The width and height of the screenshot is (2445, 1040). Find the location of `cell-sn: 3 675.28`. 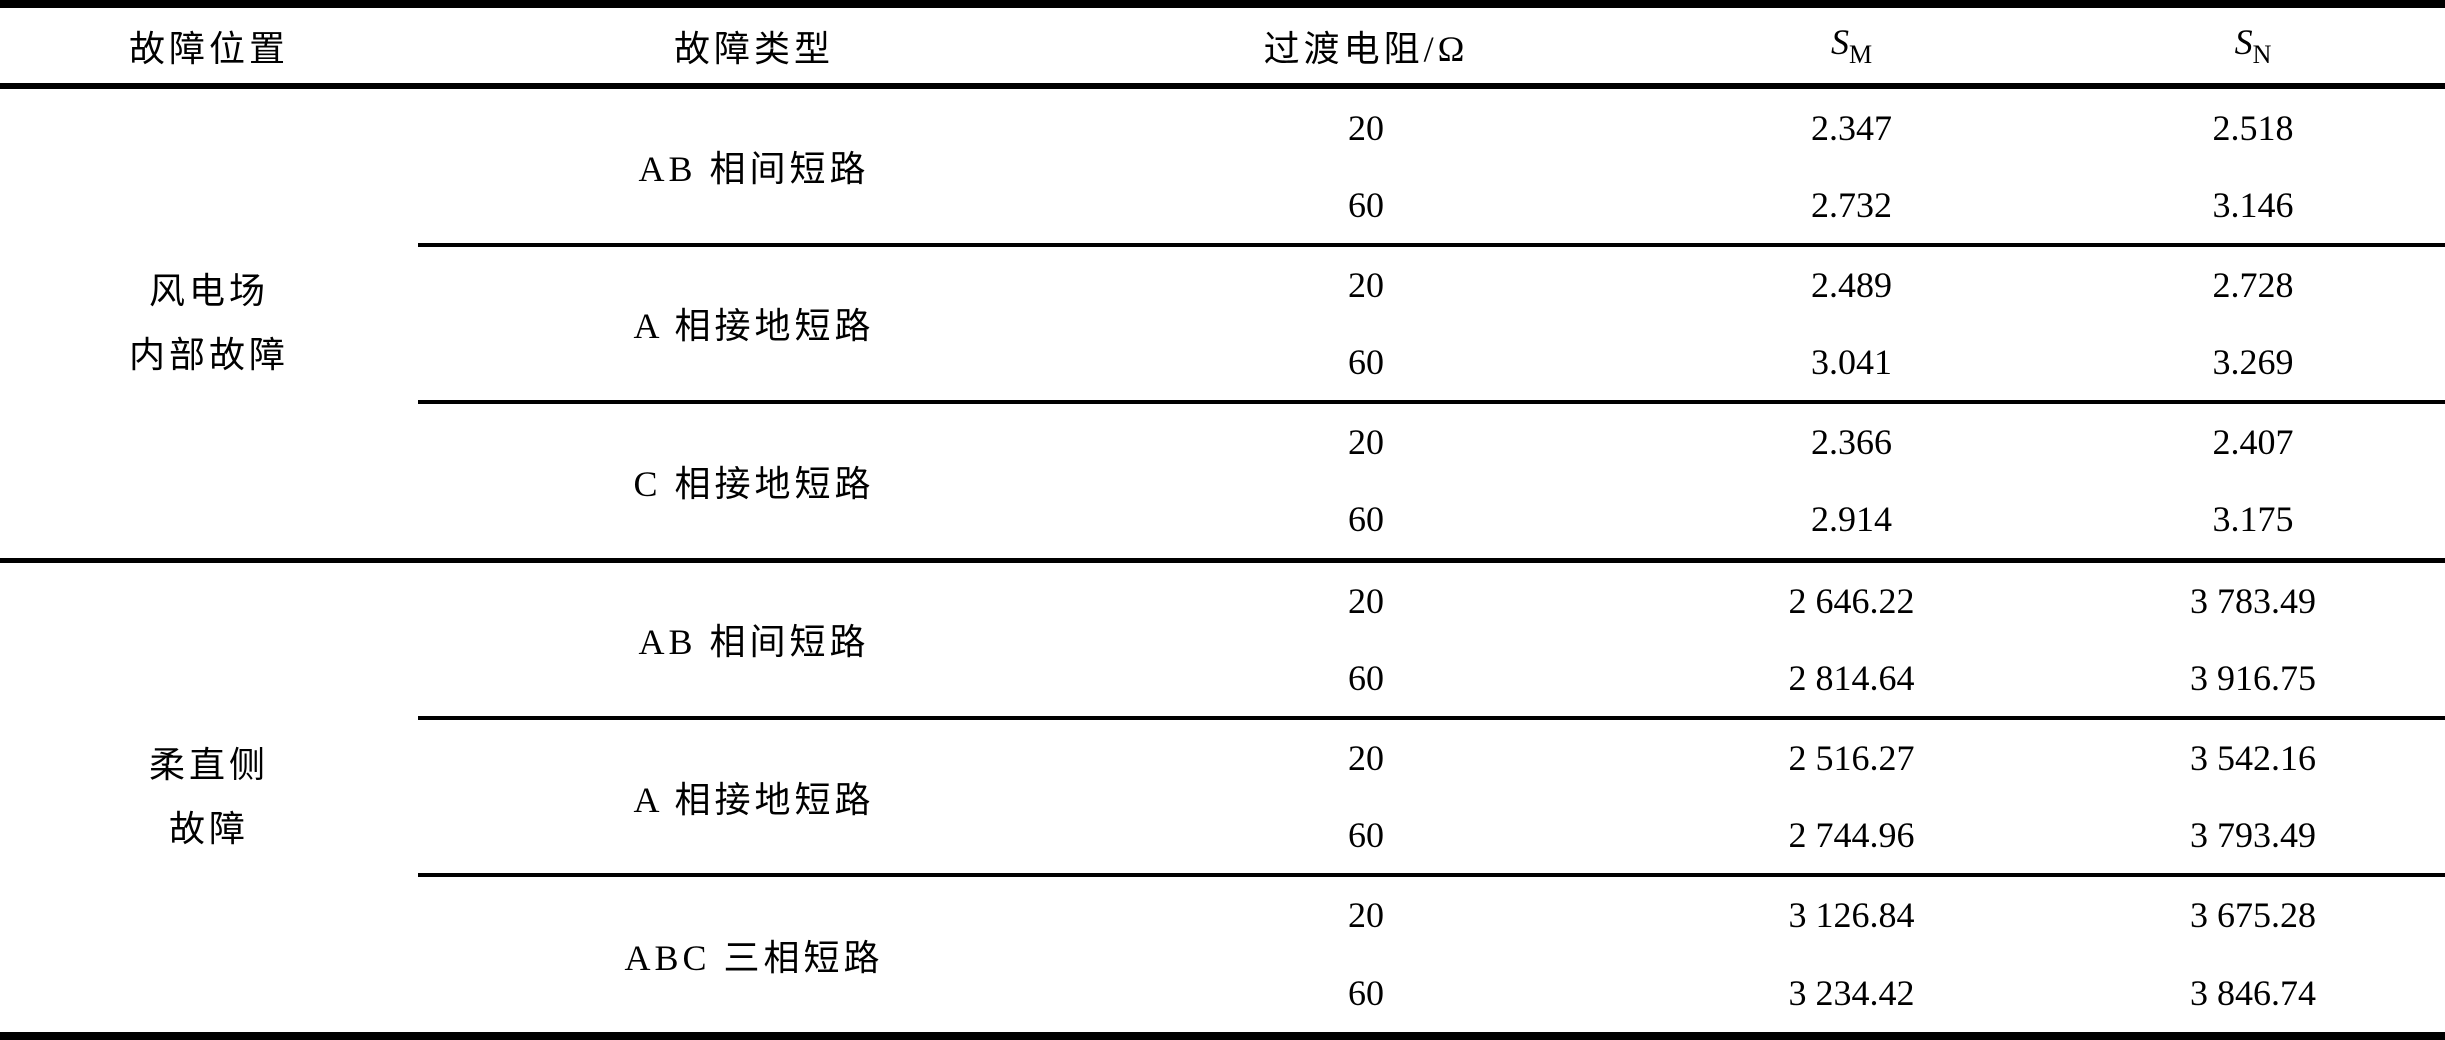

cell-sn: 3 675.28 is located at coordinates (2253, 915).